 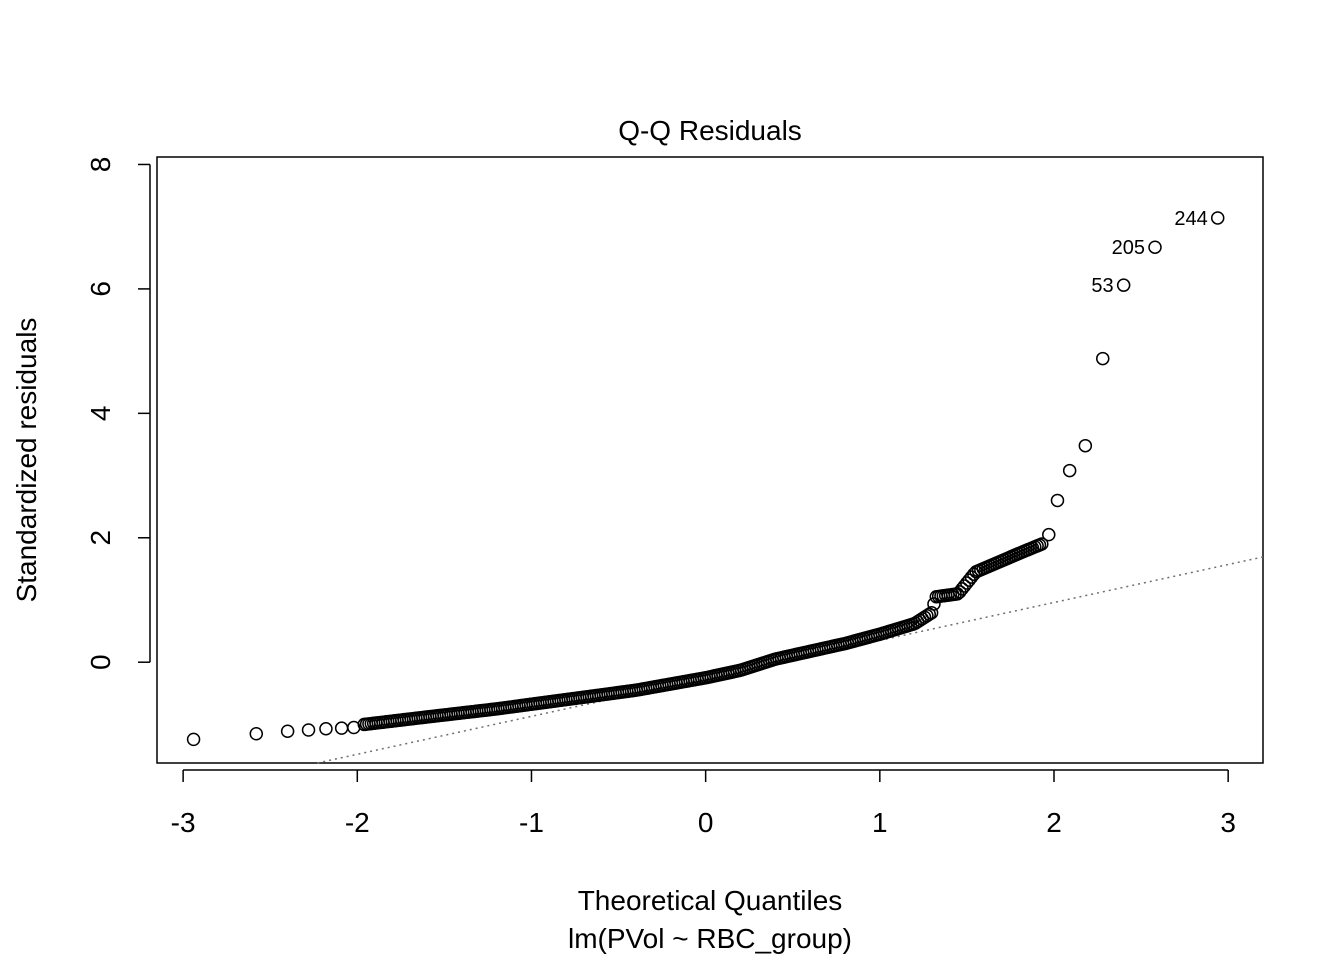 What do you see at coordinates (1128, 248) in the screenshot?
I see `point-label: 205` at bounding box center [1128, 248].